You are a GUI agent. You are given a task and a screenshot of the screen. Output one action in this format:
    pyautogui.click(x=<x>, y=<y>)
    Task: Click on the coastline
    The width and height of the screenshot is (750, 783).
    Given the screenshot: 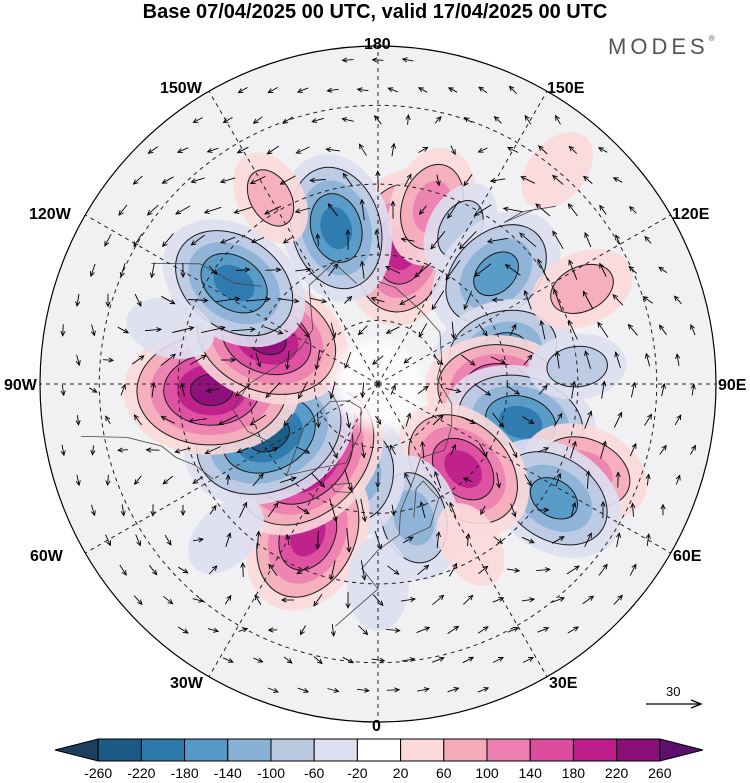 What is the action you would take?
    pyautogui.click(x=394, y=454)
    